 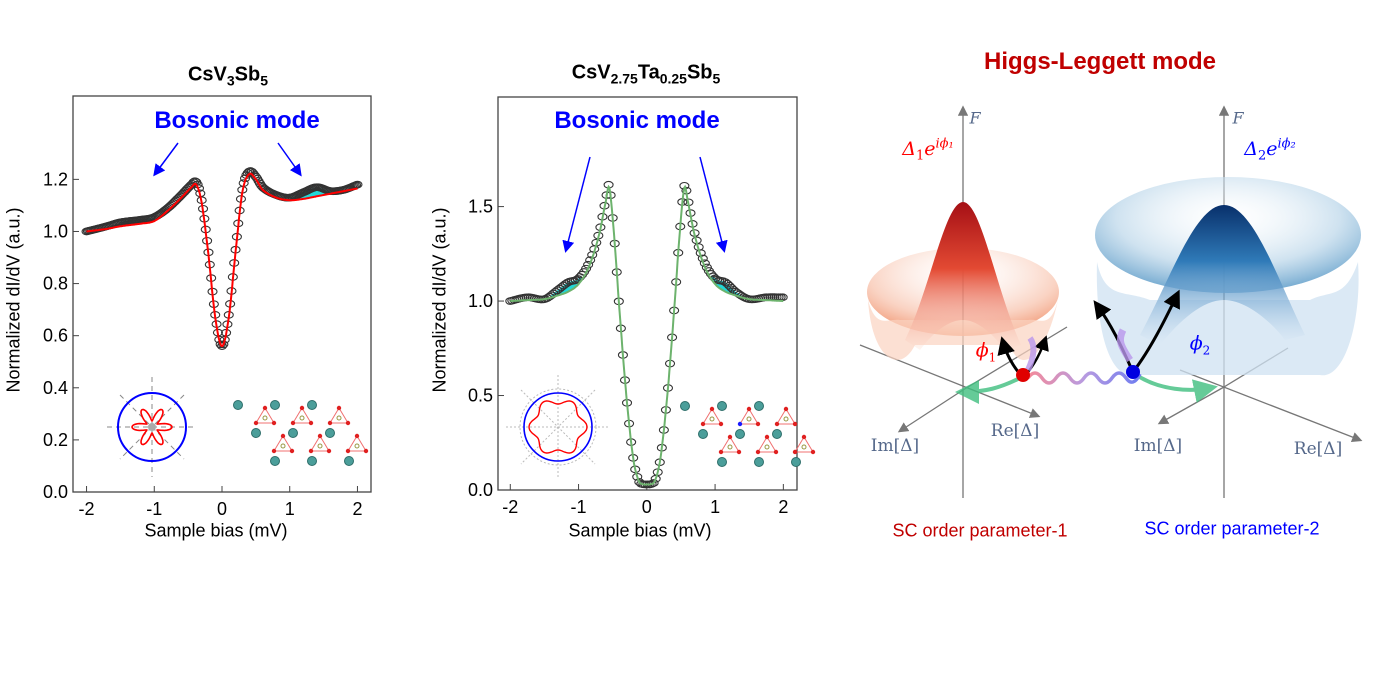 What do you see at coordinates (1270, 150) in the screenshot?
I see `right-order-parameter-label: Δ2eiϕ₂` at bounding box center [1270, 150].